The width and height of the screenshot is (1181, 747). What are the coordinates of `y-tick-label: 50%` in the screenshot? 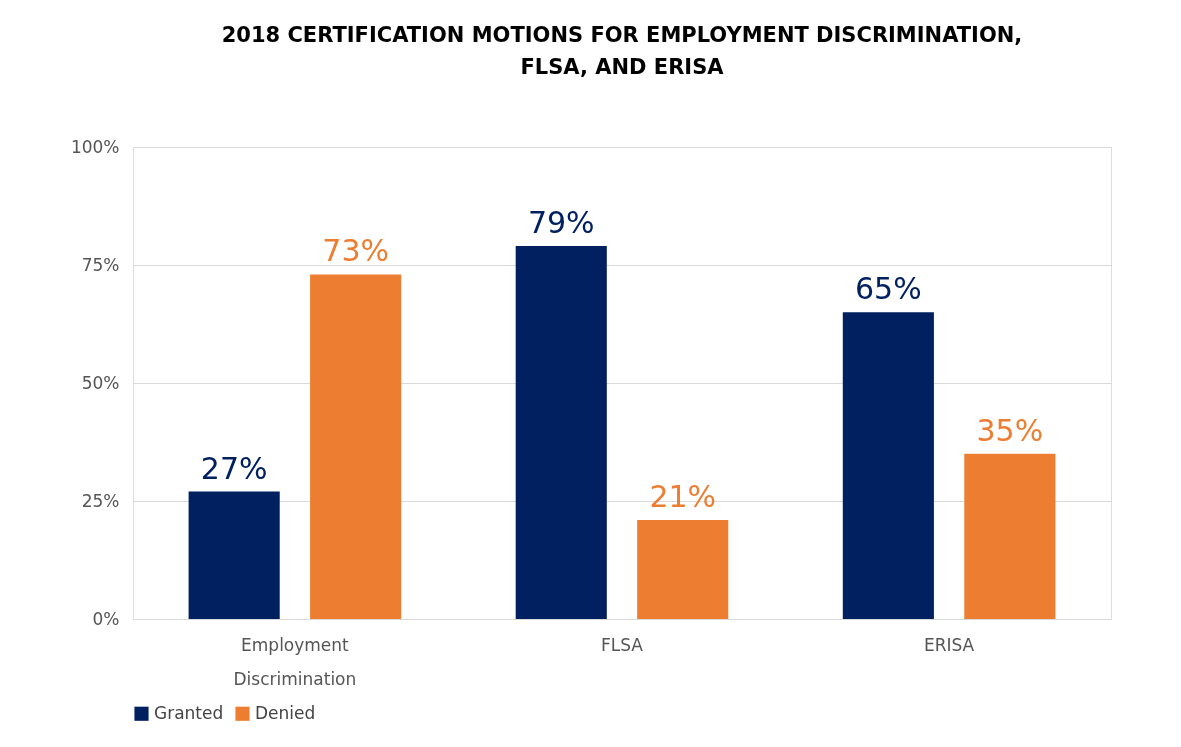 It's located at (100, 382).